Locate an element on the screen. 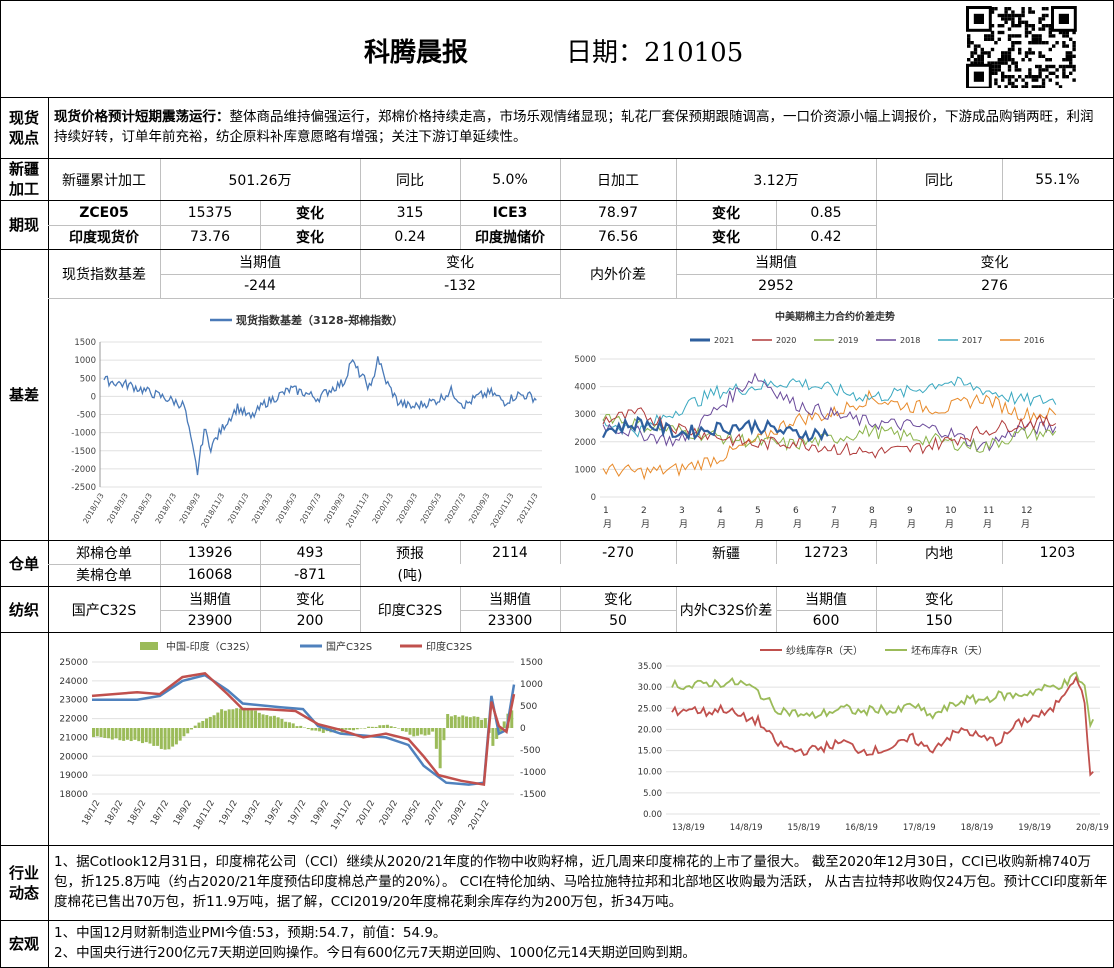 This screenshot has height=968, width=1114. spot-basis-x-tick: 2020/5/3 is located at coordinates (431, 508).